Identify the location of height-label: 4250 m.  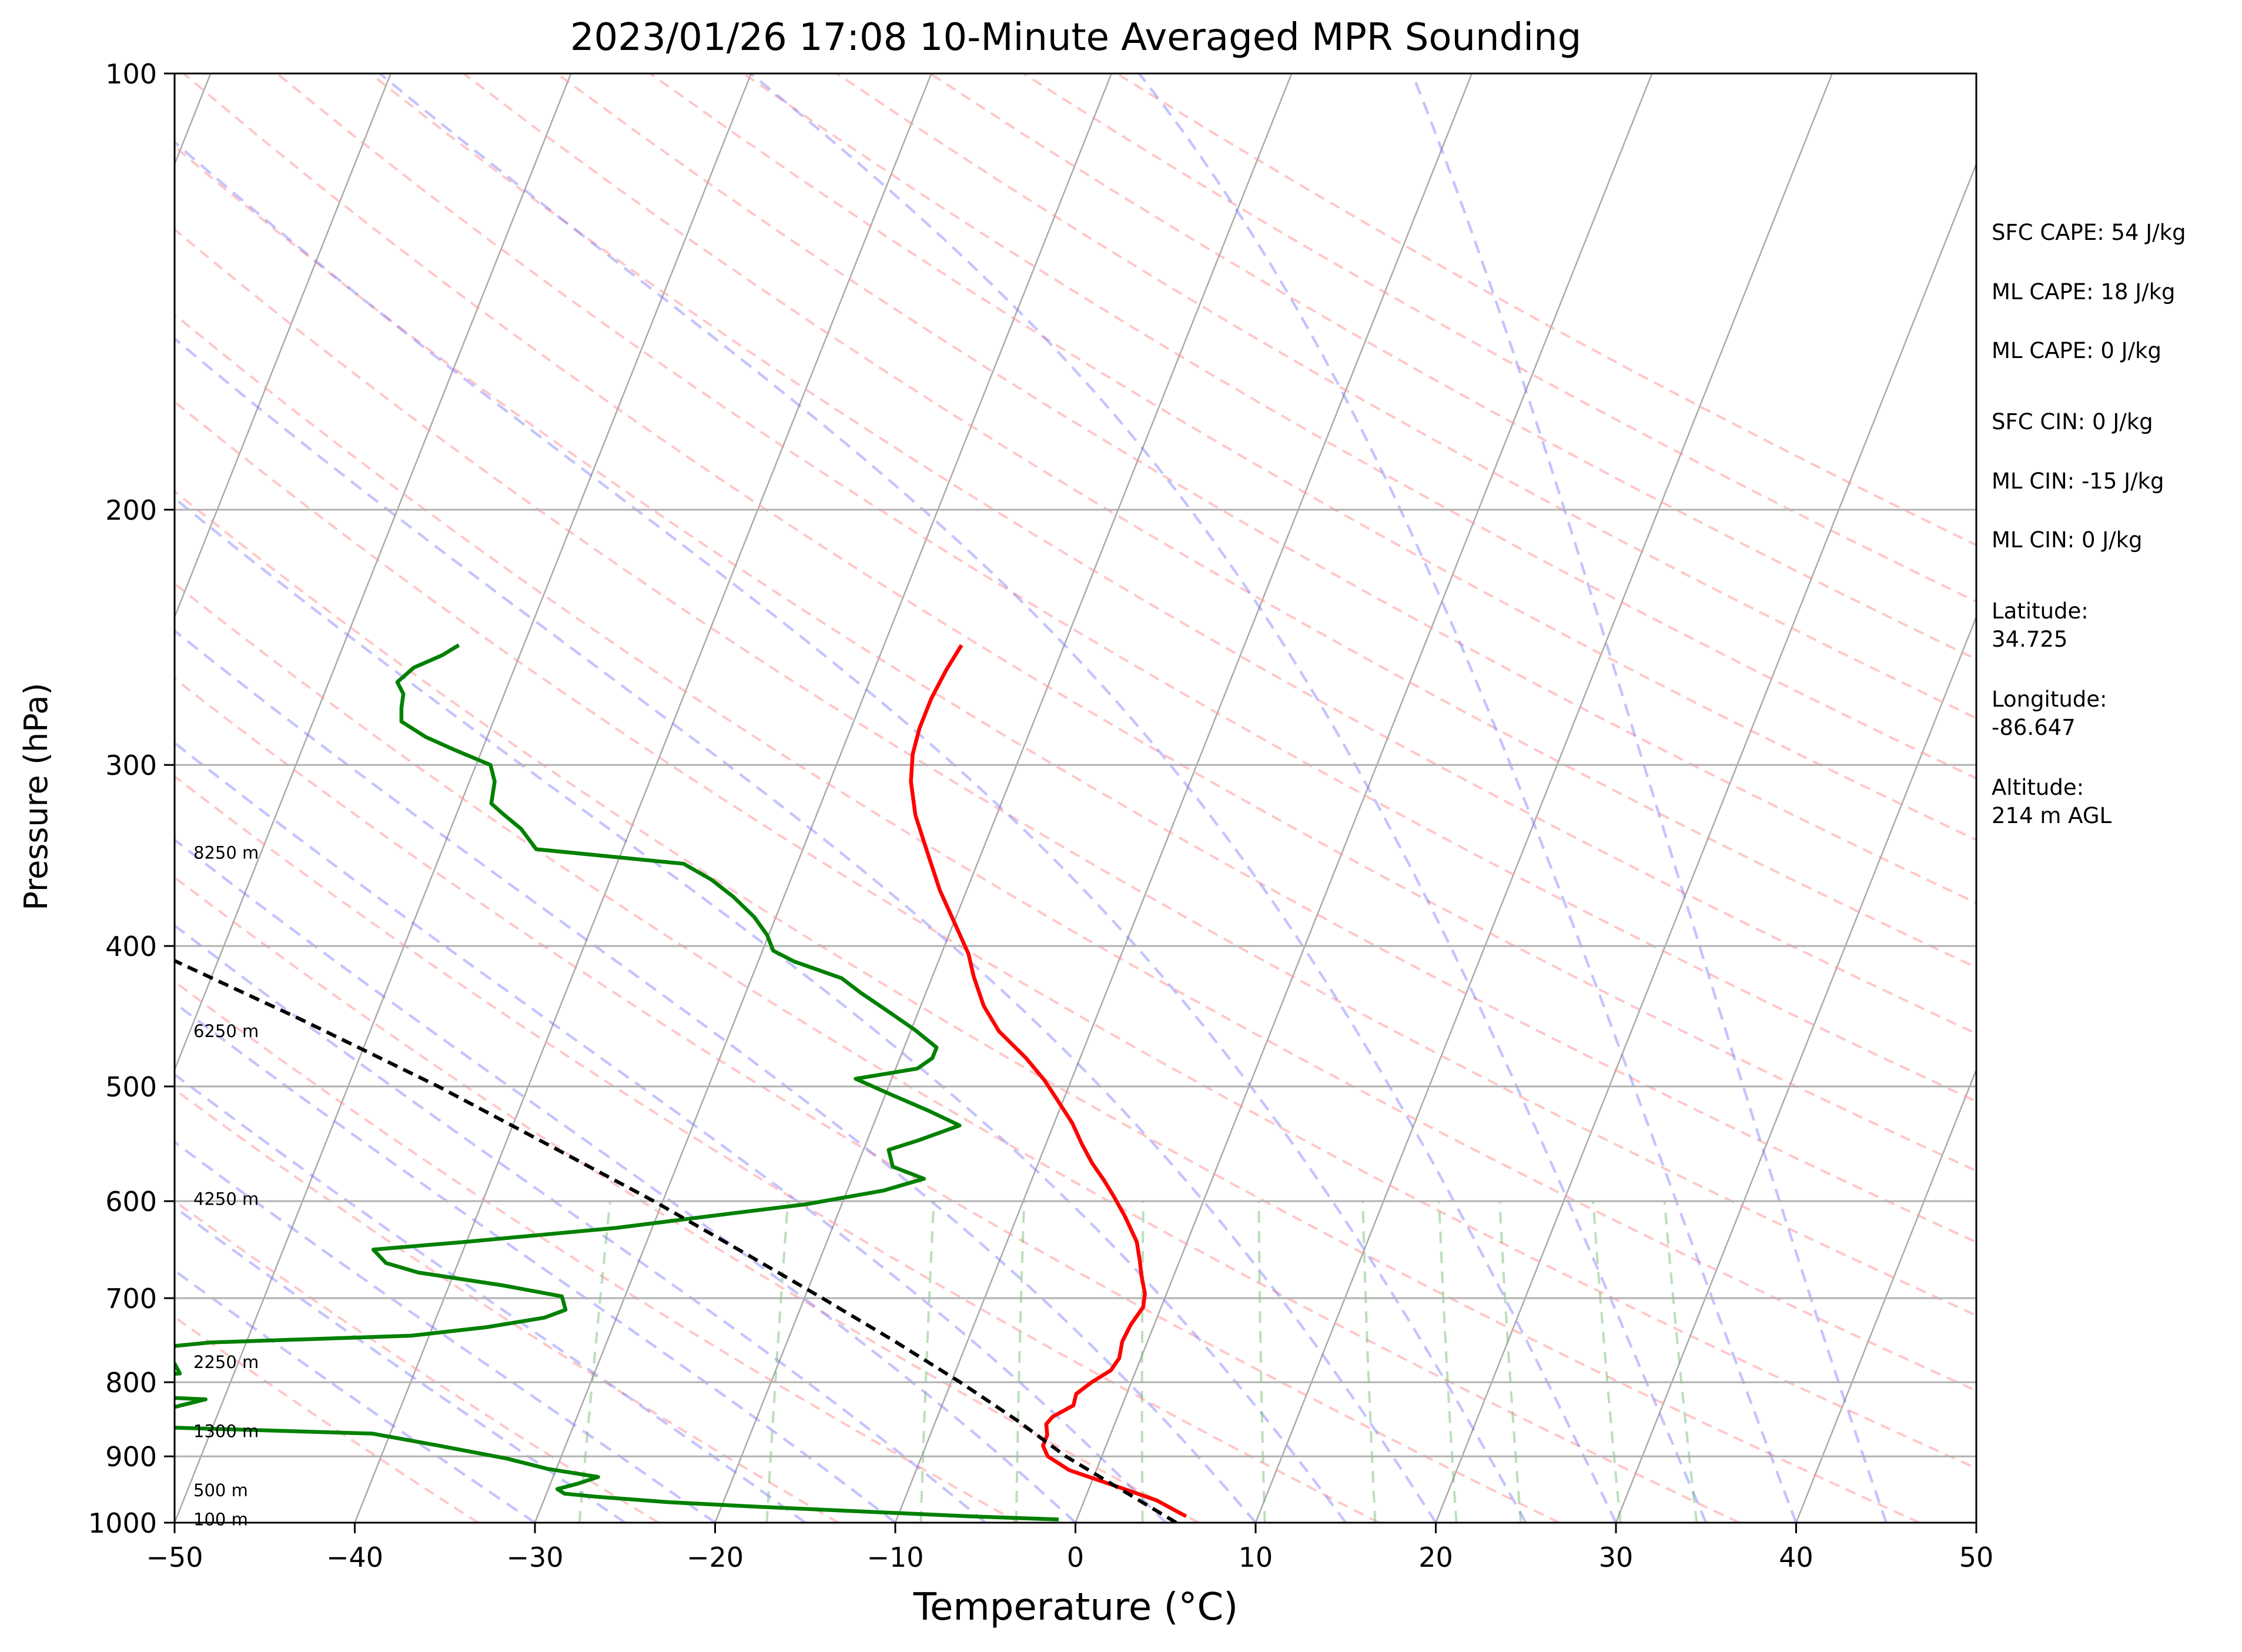
(226, 1199).